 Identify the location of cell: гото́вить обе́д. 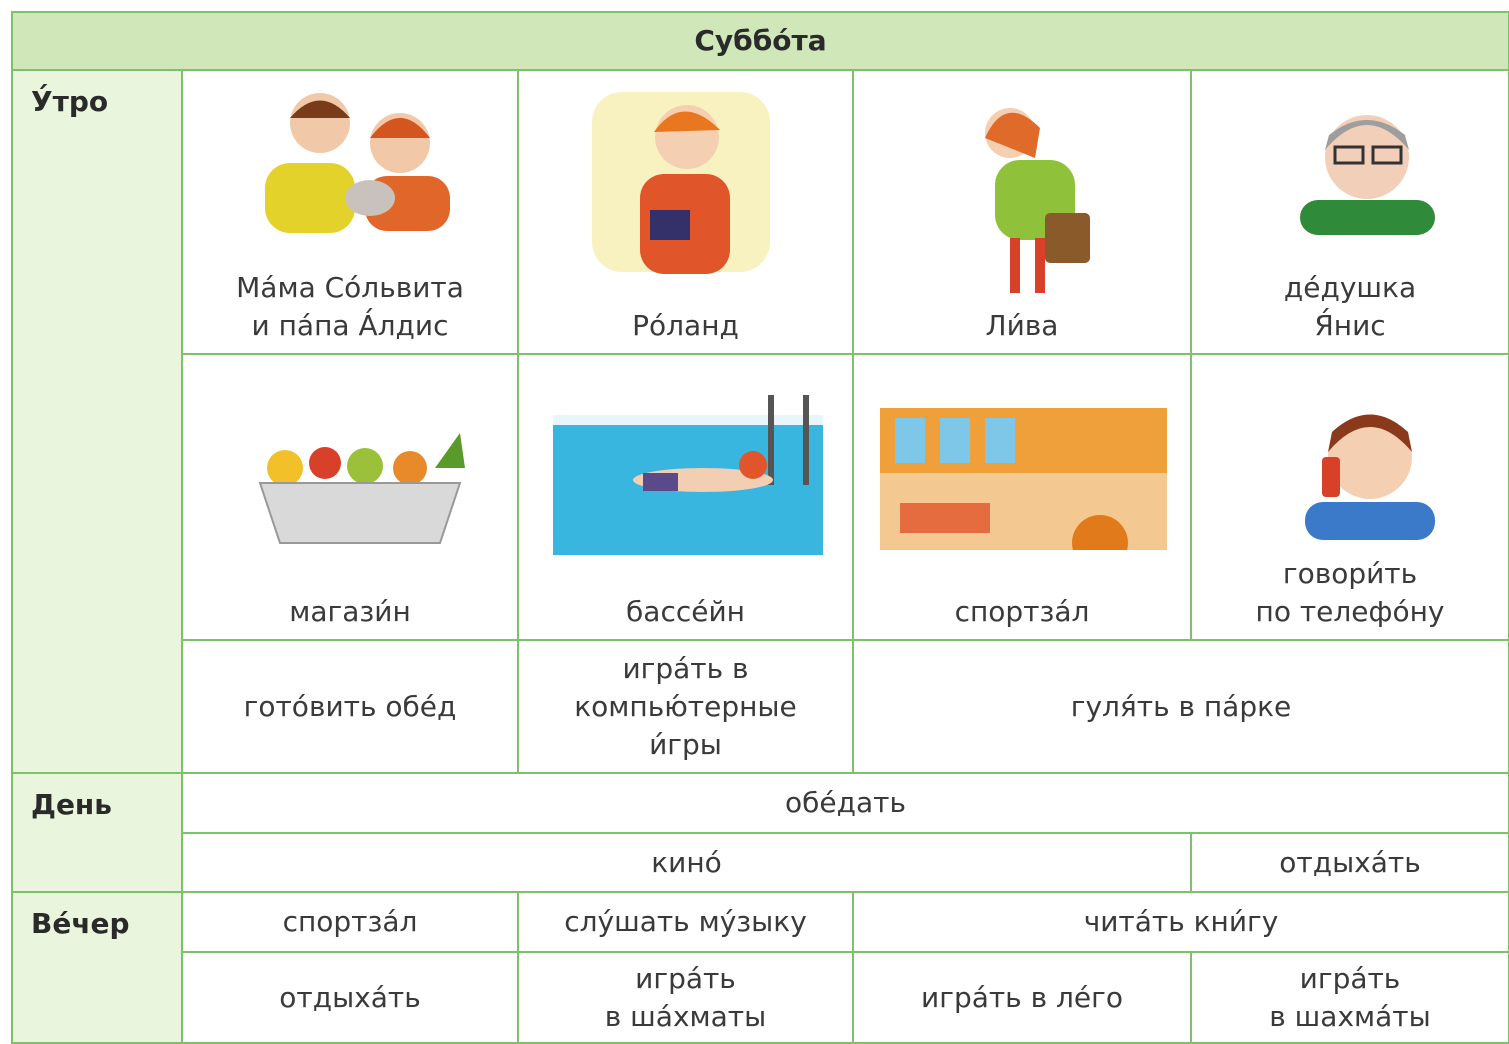
(350, 706).